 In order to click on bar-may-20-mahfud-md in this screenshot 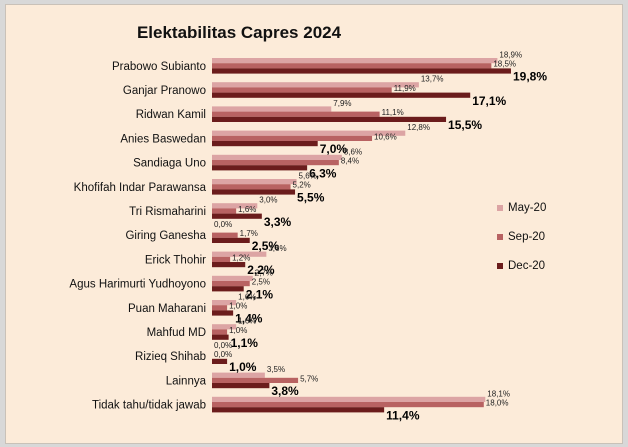, I will do `click(224, 327)`.